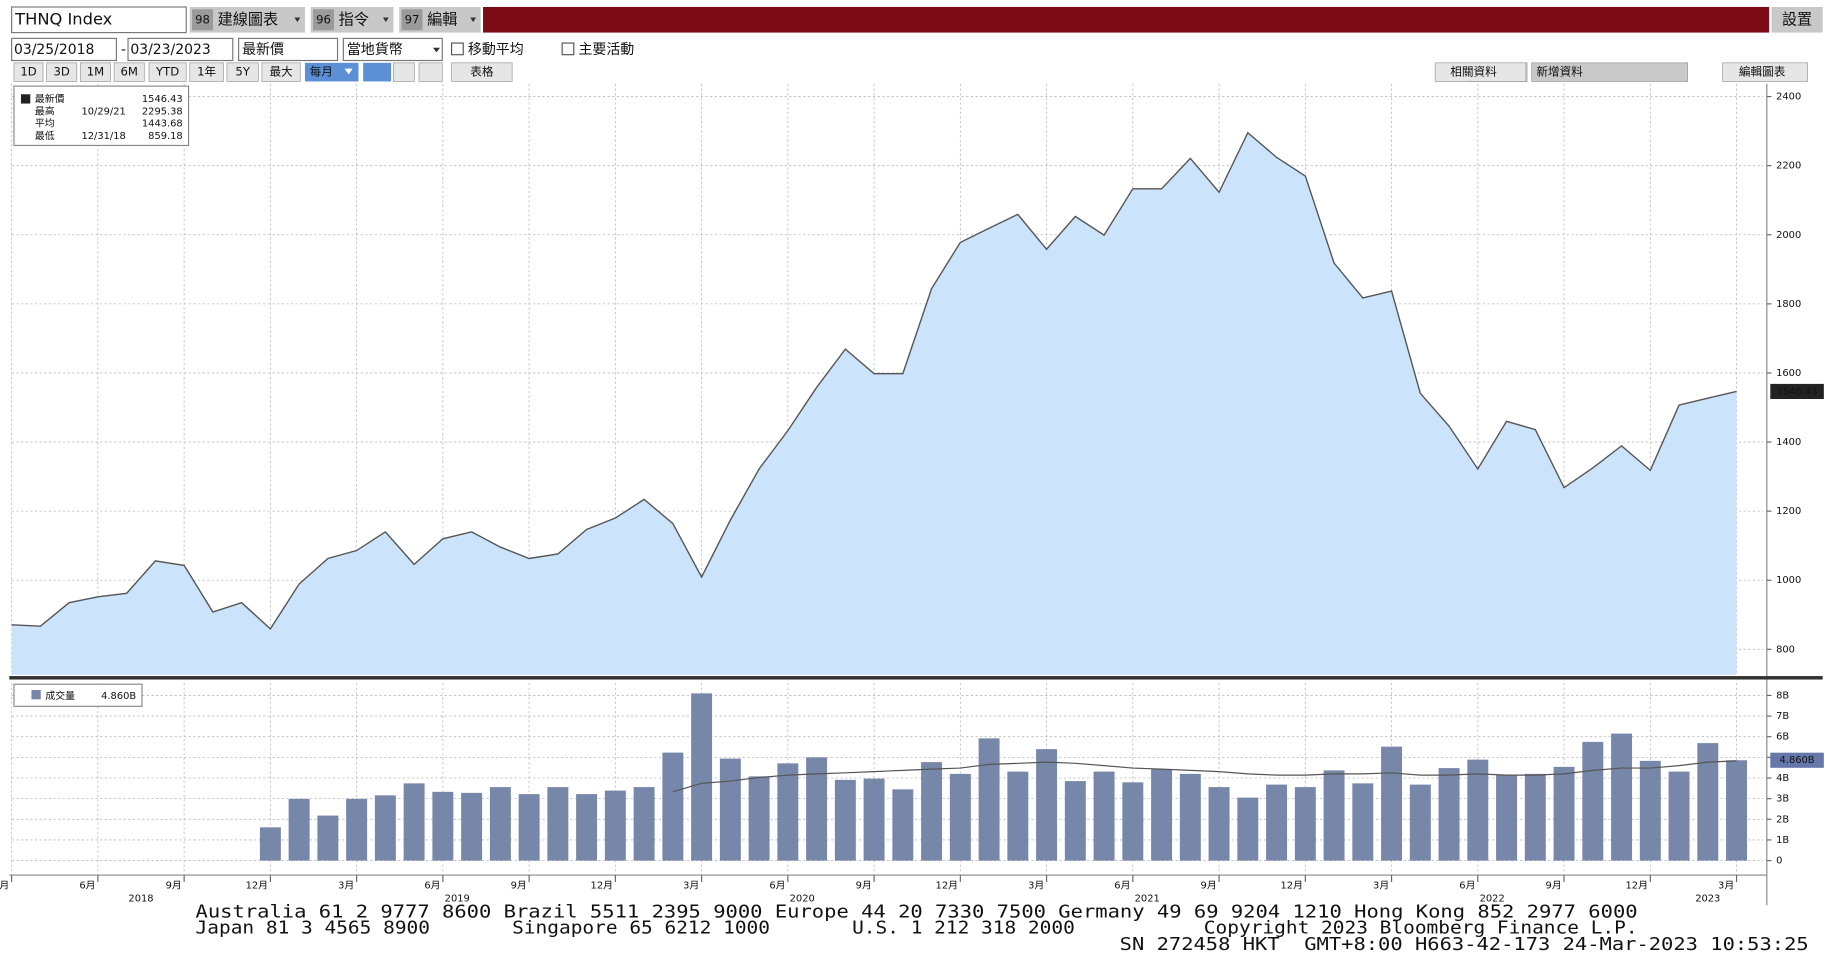 The image size is (1825, 953). Describe the element at coordinates (288, 49) in the screenshot. I see `field-dropdown` at that location.